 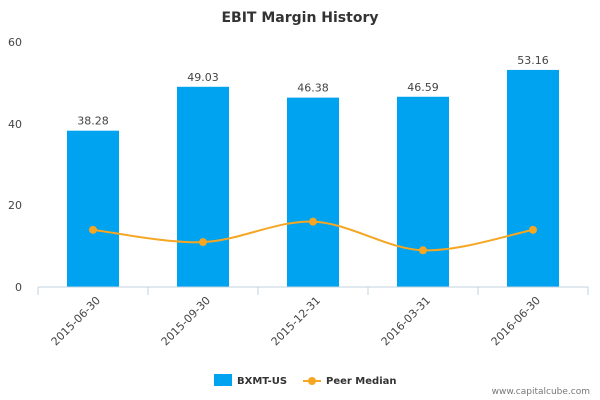 I want to click on bar-data-labels: 38.28 49.03 46.38 46.59 53.16, so click(x=313, y=91).